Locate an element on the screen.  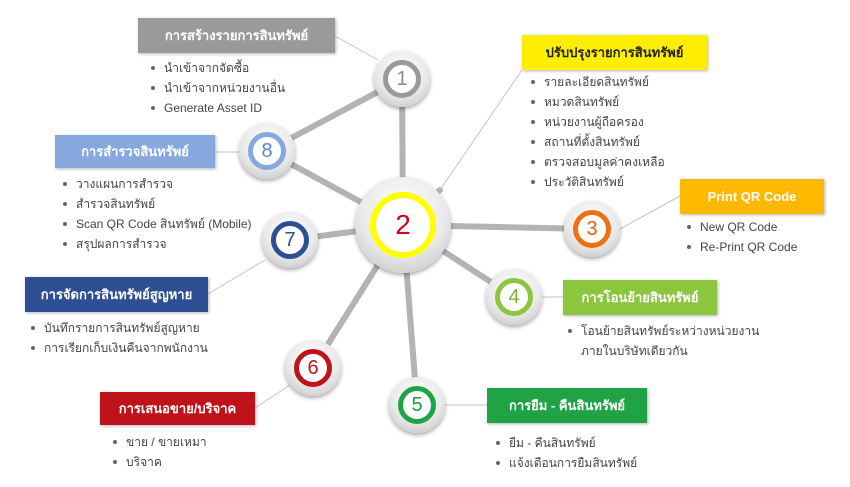
list-item: ขาย / ขายเหมา is located at coordinates (159, 442).